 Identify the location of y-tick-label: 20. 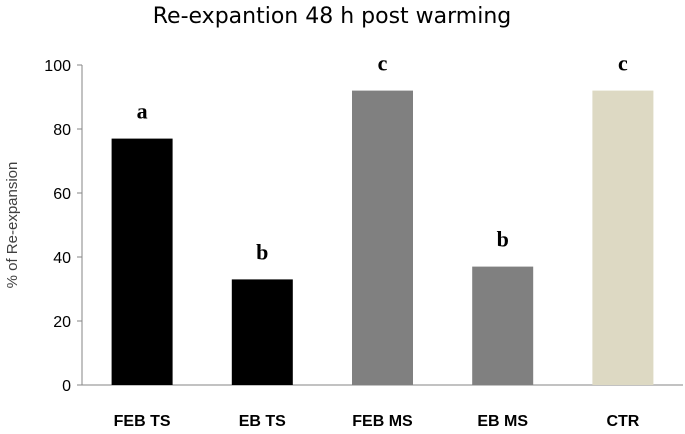
(62, 322).